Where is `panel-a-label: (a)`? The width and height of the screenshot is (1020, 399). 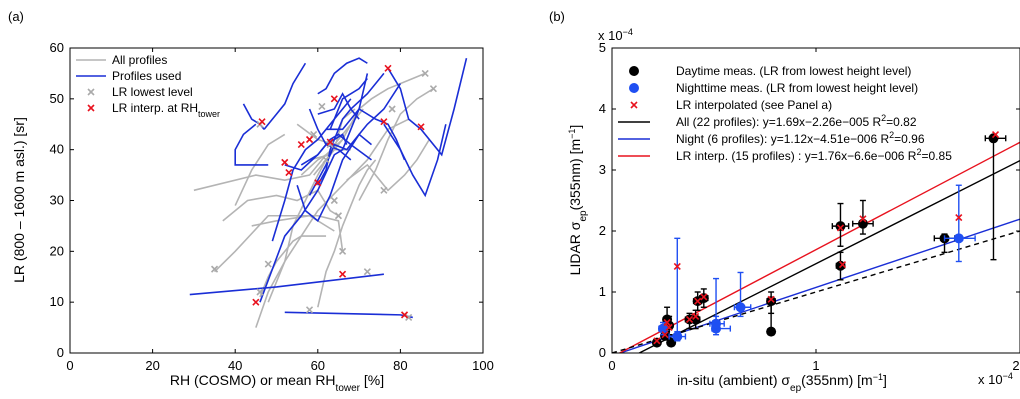
panel-a-label: (a) is located at coordinates (16, 16).